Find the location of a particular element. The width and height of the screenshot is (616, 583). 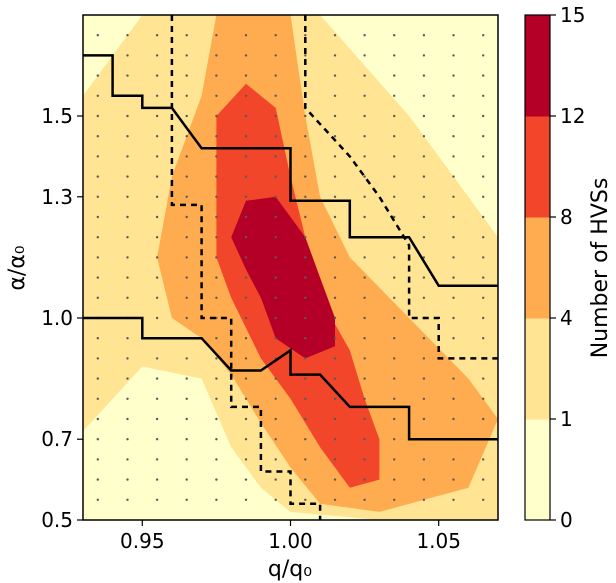

x-axis-label: q/q₀ is located at coordinates (290, 569).